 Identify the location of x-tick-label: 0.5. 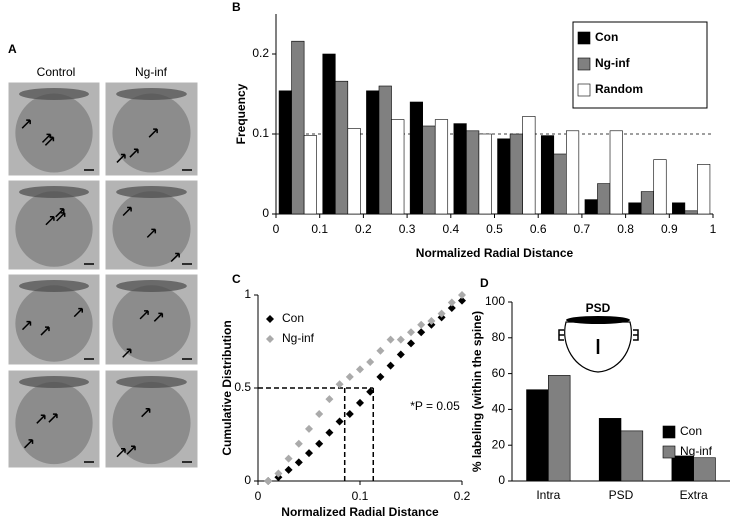
(494, 229).